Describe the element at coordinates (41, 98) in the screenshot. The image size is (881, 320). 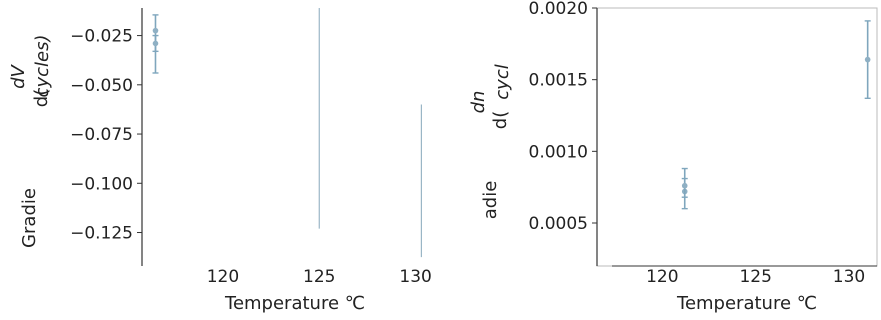
I see `left-chart-y-label-part-2: d(` at that location.